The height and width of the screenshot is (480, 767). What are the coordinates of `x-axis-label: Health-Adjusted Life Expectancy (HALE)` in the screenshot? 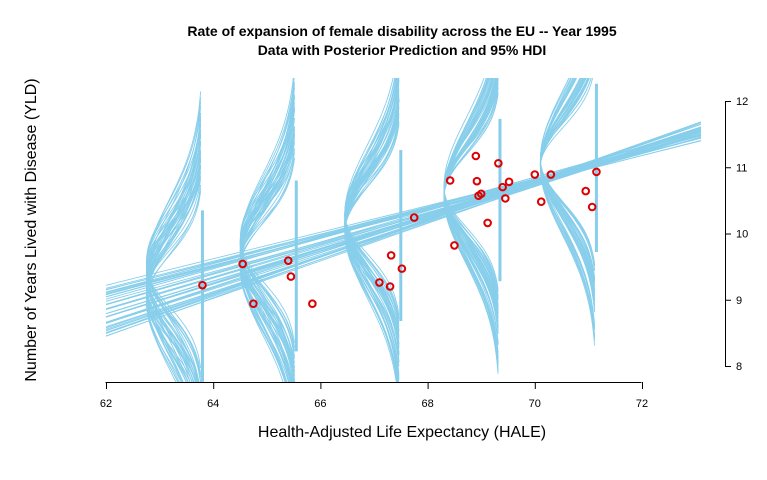 It's located at (402, 432).